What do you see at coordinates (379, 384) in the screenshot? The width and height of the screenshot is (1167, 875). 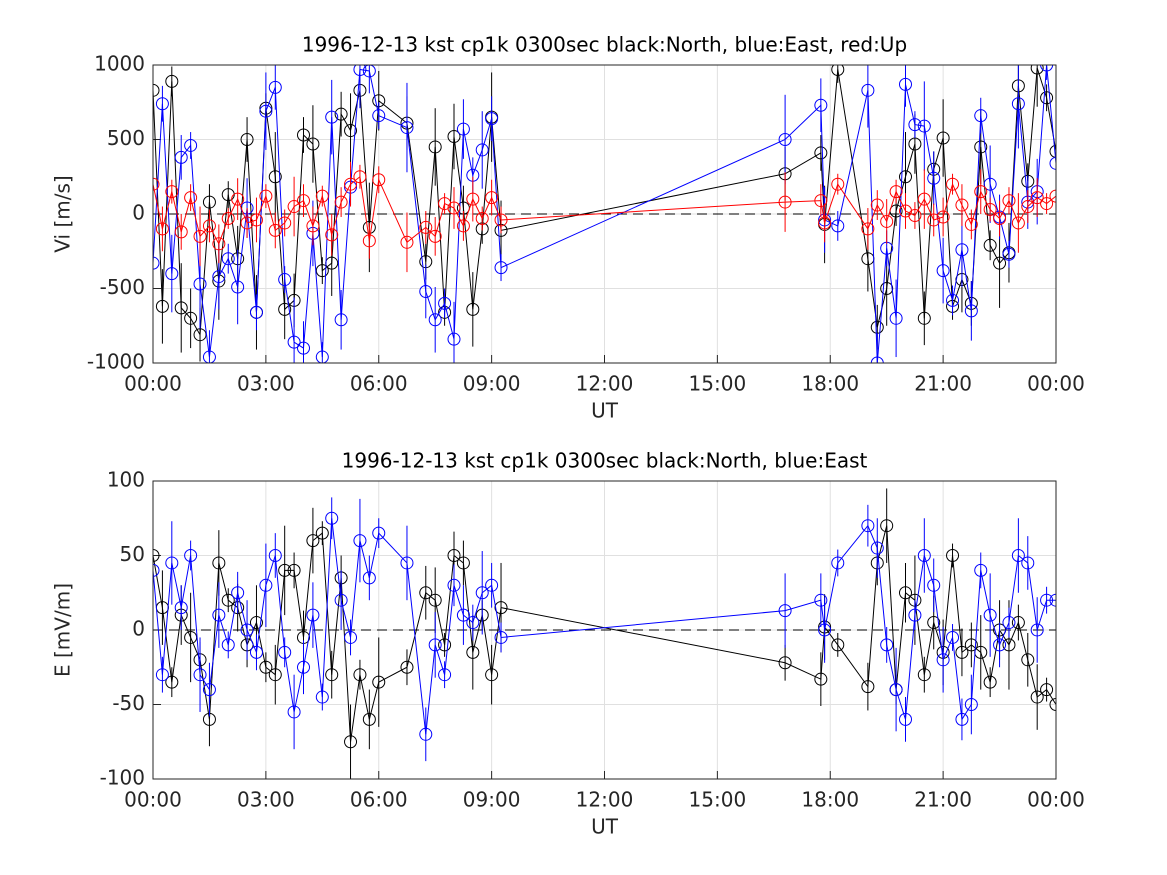 I see `x-tick-label: 06:00` at bounding box center [379, 384].